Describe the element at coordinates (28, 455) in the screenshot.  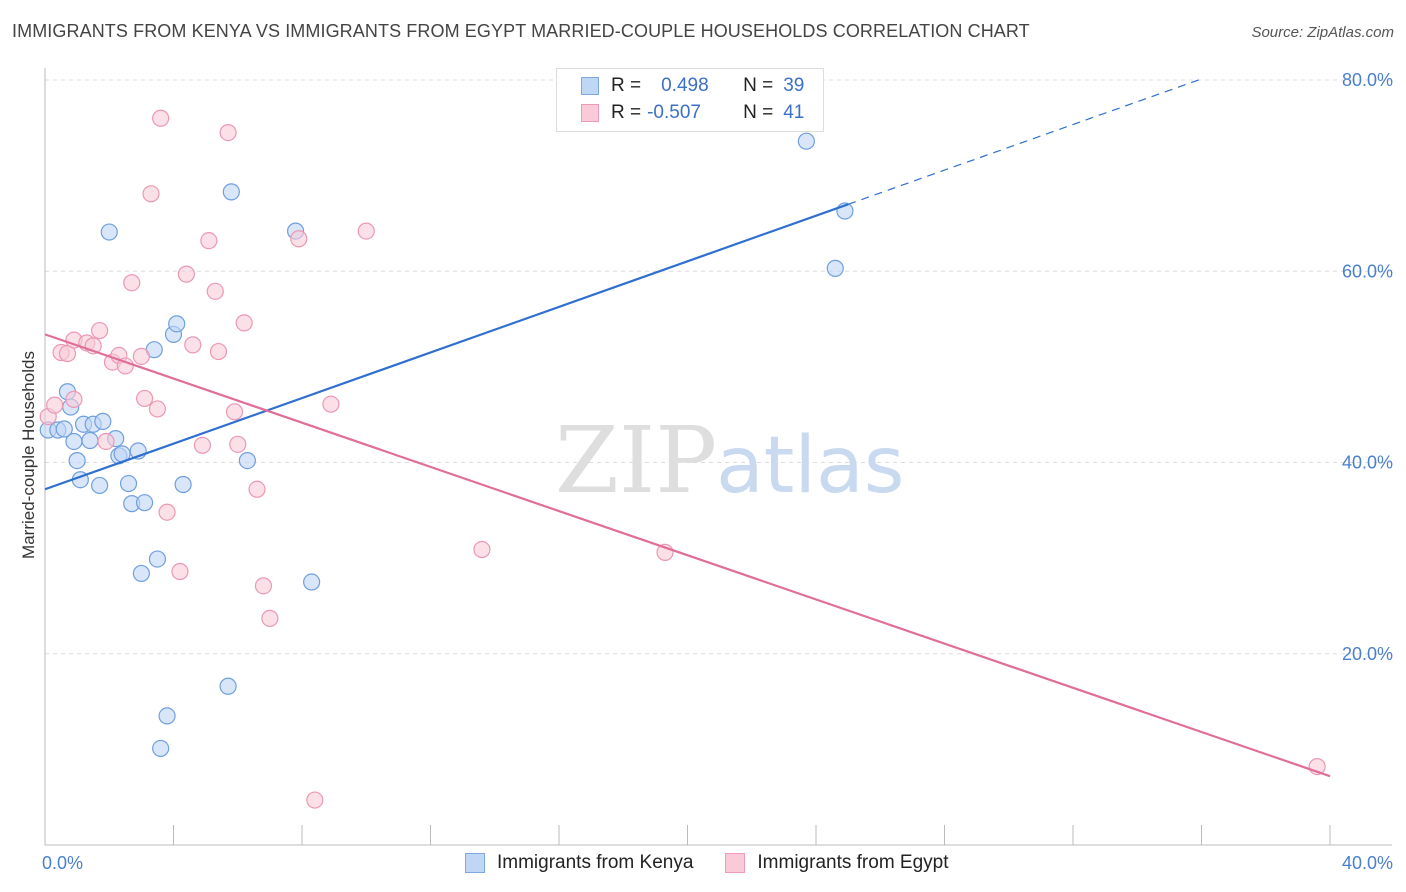
I see `y-axis-label: Married-couple Households` at that location.